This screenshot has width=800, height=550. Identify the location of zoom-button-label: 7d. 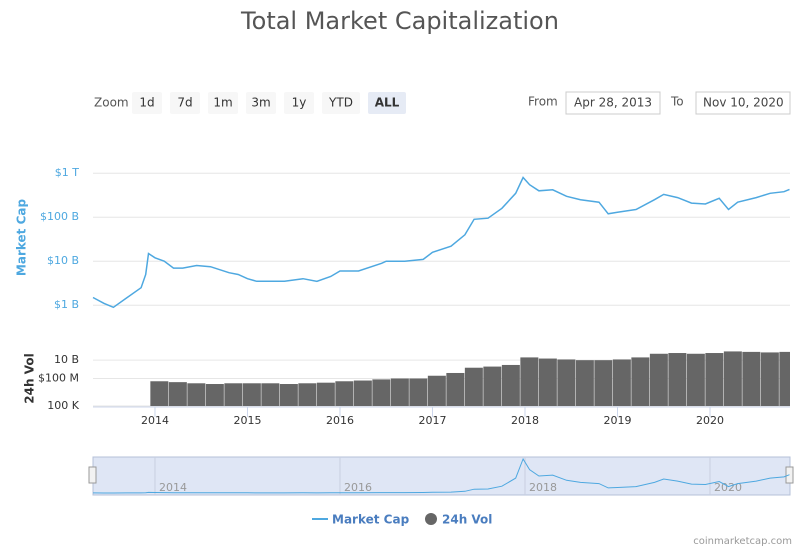
(184, 103).